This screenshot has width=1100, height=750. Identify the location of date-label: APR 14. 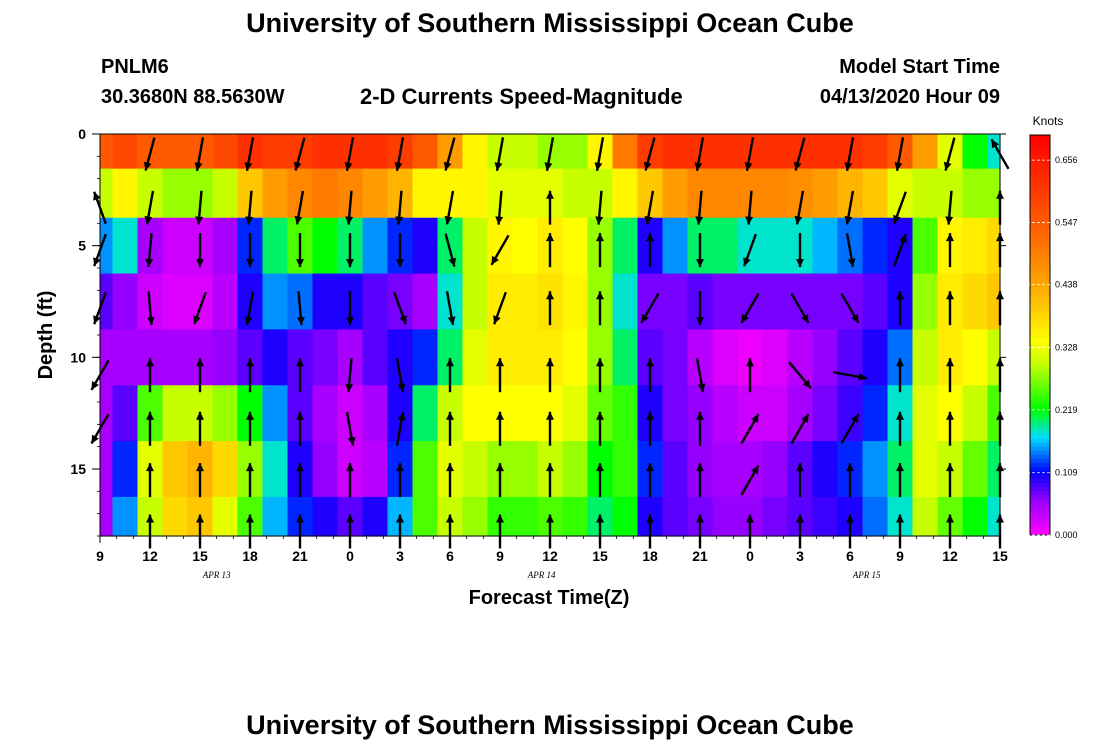
(541, 575).